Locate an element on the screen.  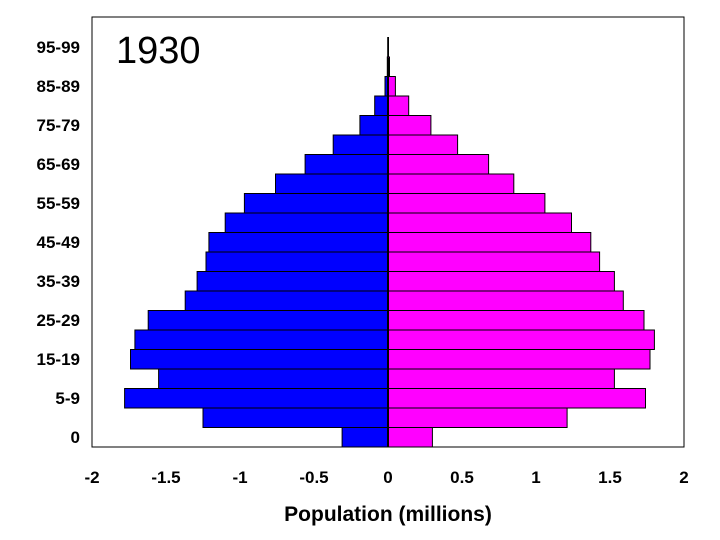
x-tick-label: -0.5 is located at coordinates (313, 477).